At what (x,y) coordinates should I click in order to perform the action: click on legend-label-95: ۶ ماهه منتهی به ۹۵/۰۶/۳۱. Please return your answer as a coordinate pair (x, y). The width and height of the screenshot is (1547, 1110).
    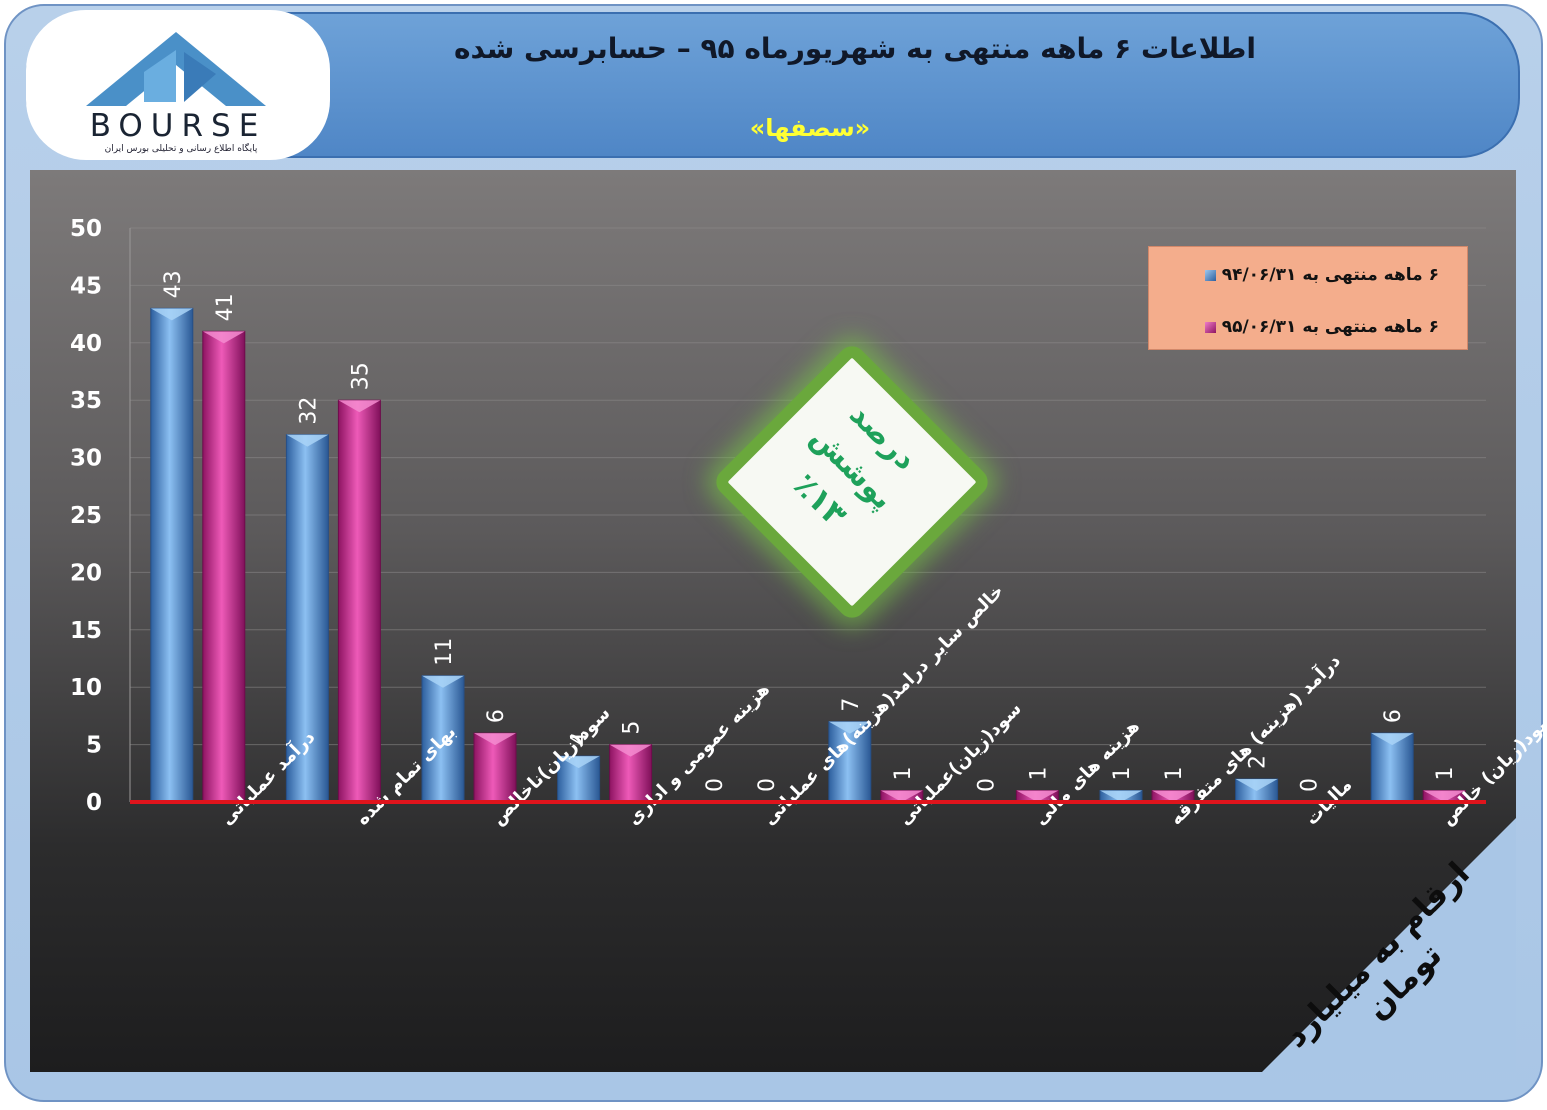
    Looking at the image, I should click on (1330, 327).